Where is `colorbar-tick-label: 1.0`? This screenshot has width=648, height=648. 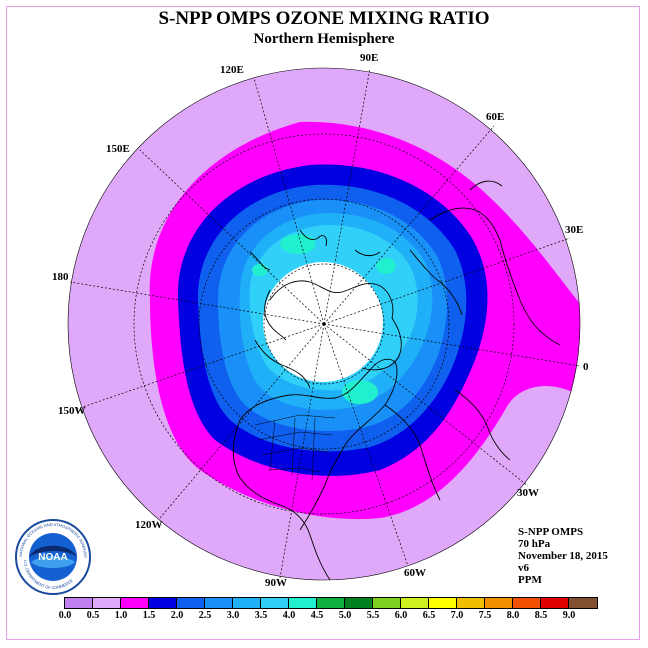 colorbar-tick-label: 1.0 is located at coordinates (121, 615).